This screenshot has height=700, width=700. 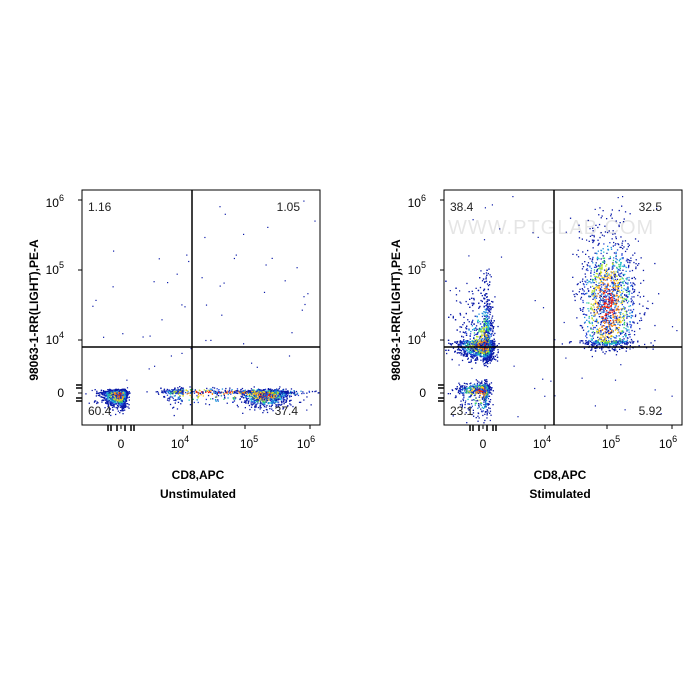 I want to click on quadrant-upper-right-value: 1.05, so click(x=289, y=207).